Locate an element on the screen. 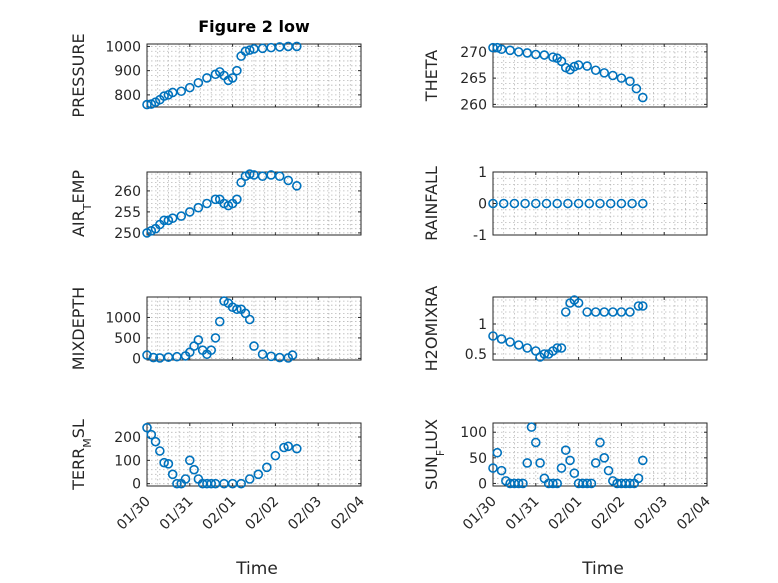 This screenshot has width=778, height=583. y-tick-label: 270 is located at coordinates (473, 53).